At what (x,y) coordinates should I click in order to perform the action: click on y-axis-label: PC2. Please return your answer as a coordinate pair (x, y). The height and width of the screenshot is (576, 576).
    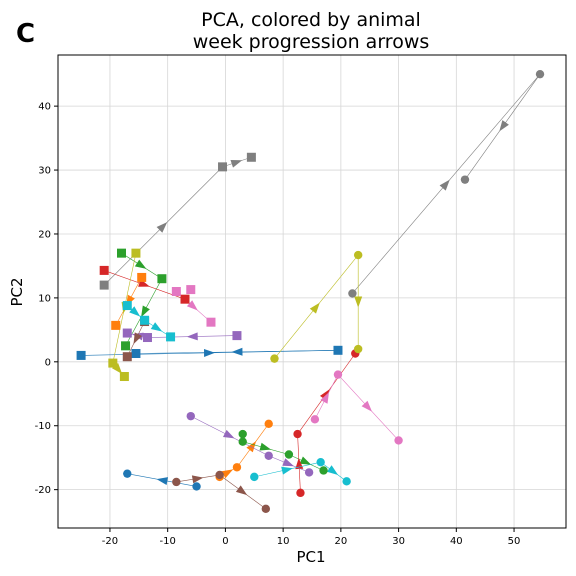
    Looking at the image, I should click on (17, 291).